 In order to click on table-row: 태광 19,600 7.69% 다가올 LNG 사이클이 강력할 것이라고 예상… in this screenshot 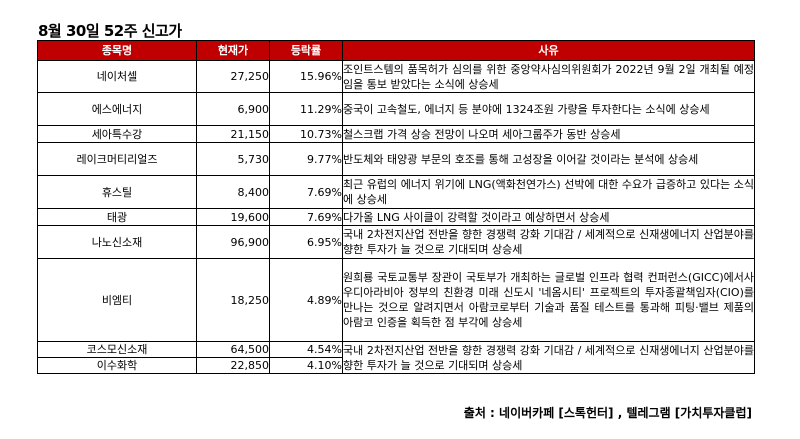, I will do `click(396, 217)`.